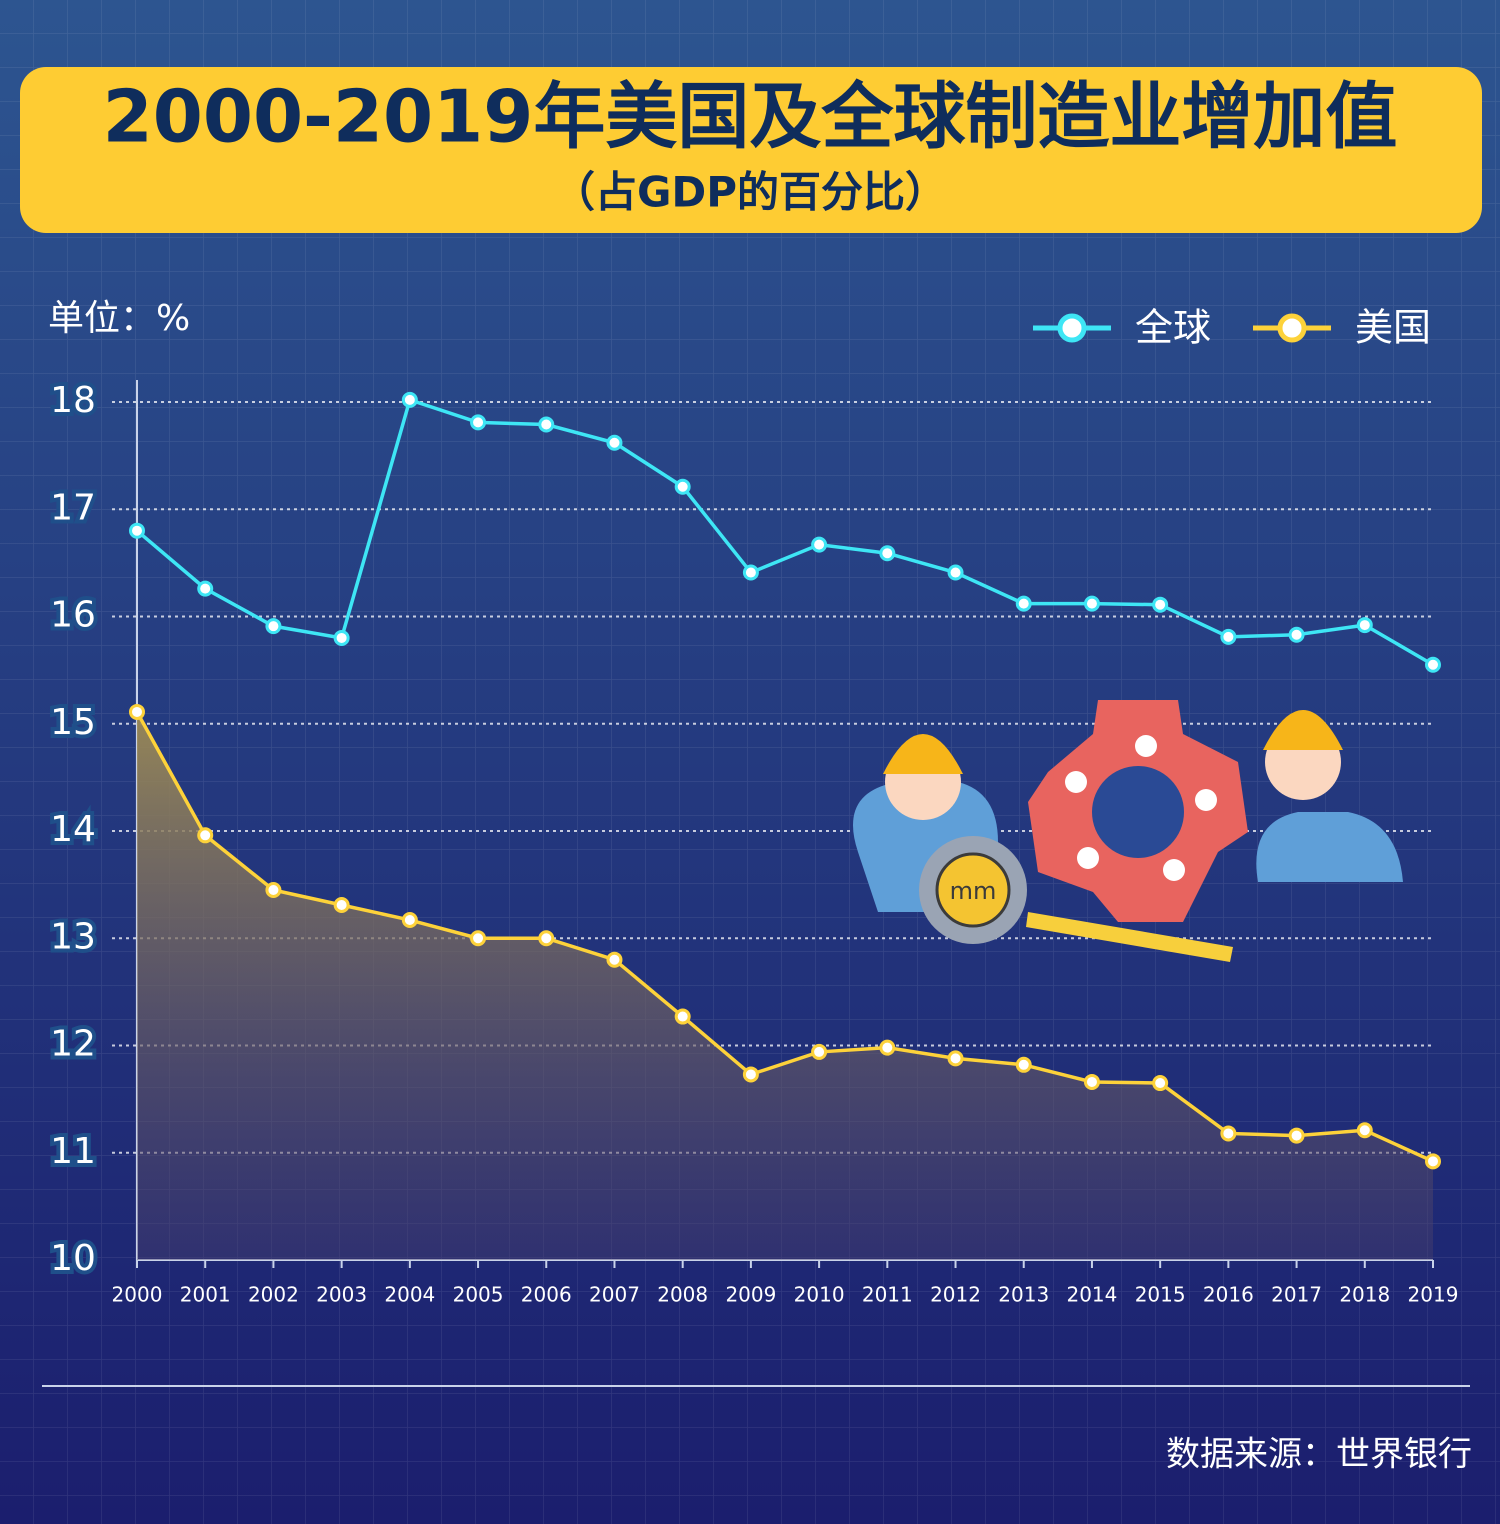 The image size is (1500, 1524). I want to click on x-tick-label: 2019, so click(1433, 1295).